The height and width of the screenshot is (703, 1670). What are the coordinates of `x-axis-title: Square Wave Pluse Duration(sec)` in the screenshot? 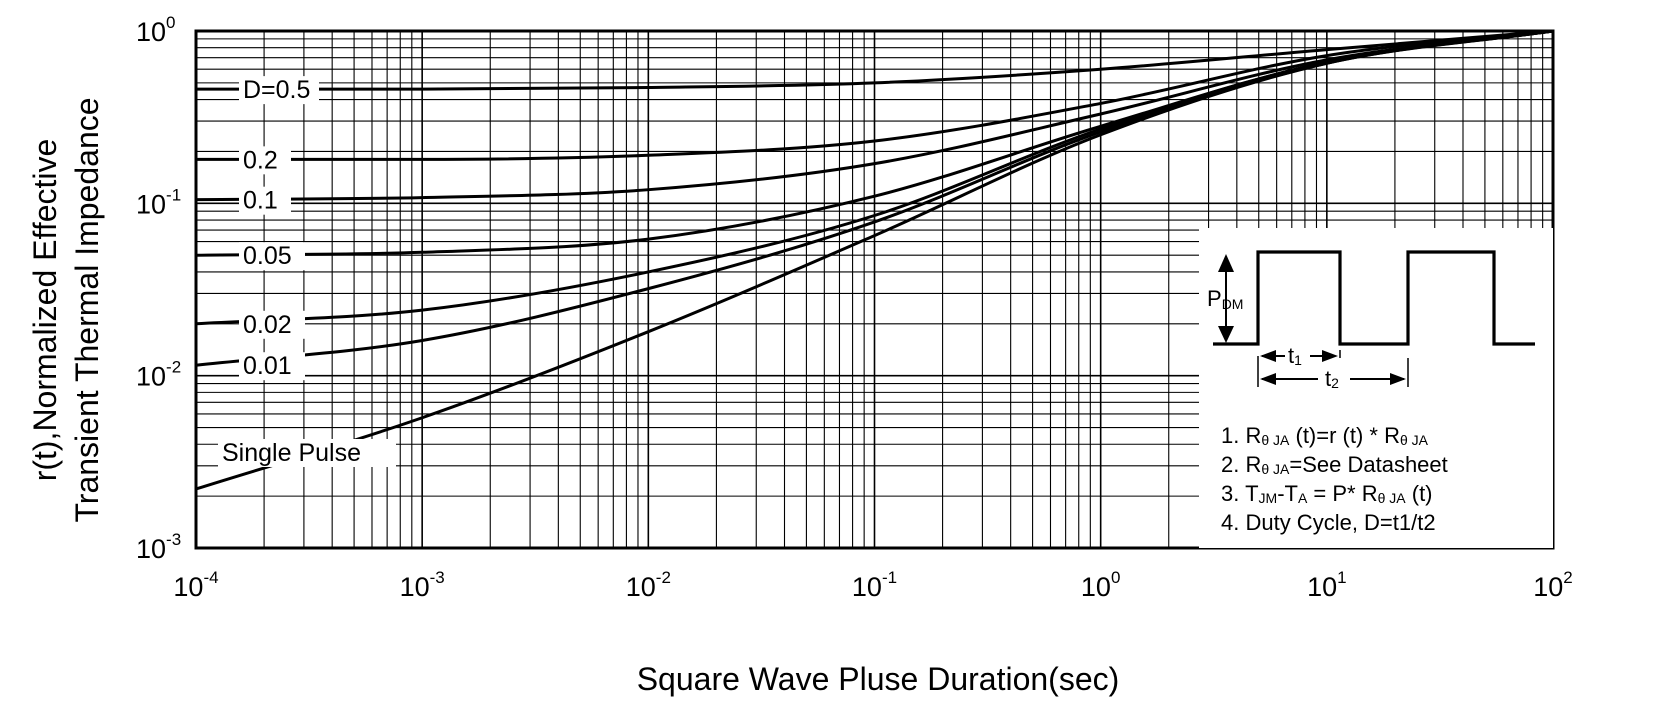 It's located at (878, 679).